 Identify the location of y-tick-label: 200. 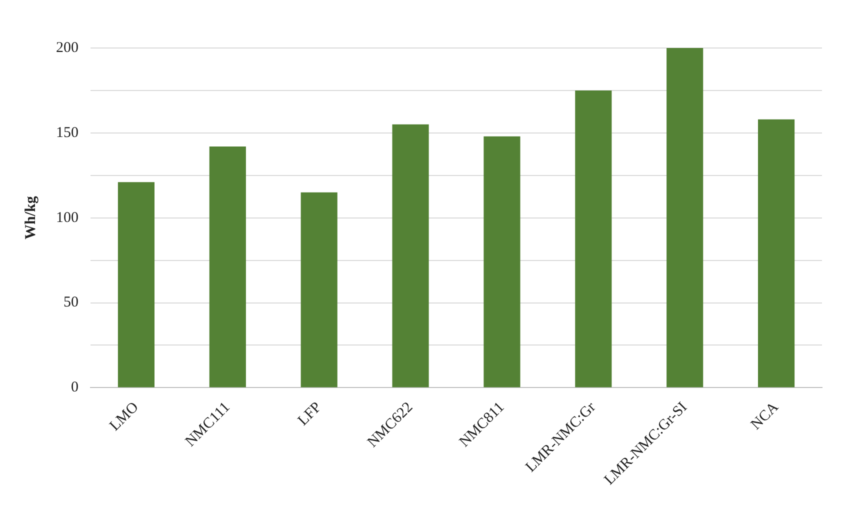
(67, 48).